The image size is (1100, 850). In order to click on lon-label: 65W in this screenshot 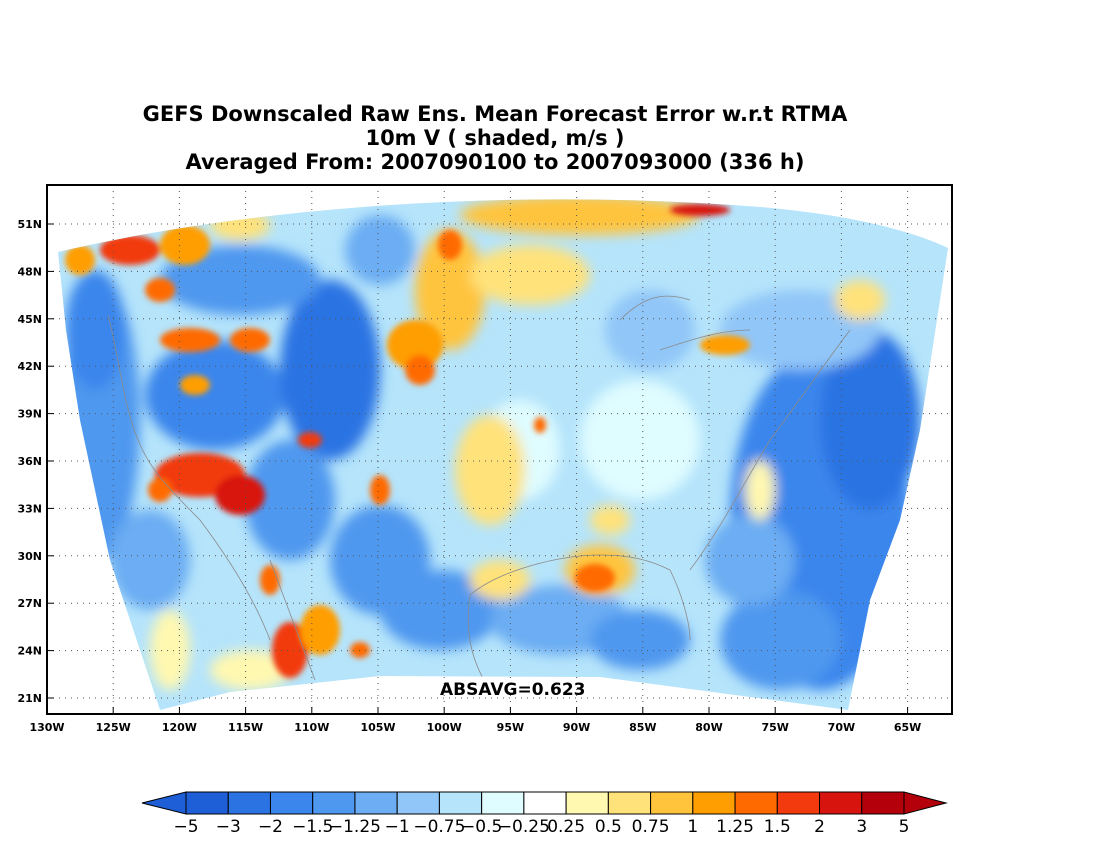, I will do `click(907, 727)`.